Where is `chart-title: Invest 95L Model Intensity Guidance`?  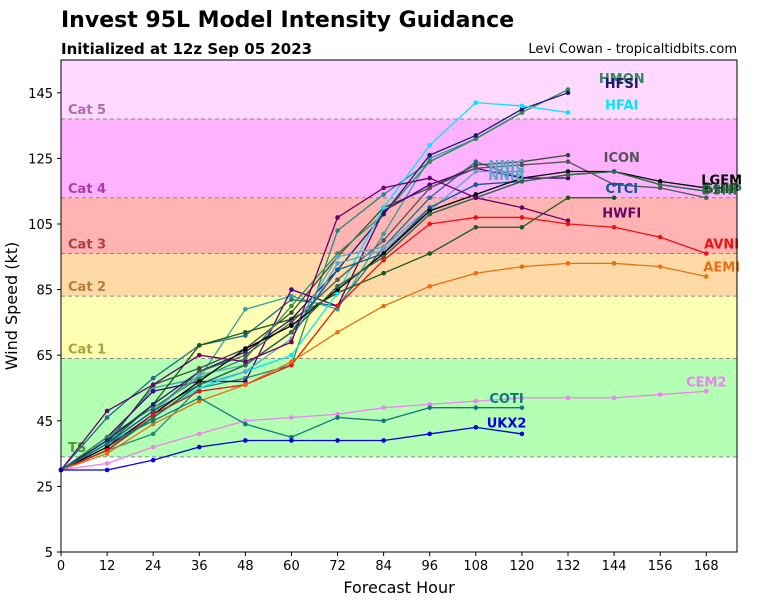 chart-title: Invest 95L Model Intensity Guidance is located at coordinates (288, 20).